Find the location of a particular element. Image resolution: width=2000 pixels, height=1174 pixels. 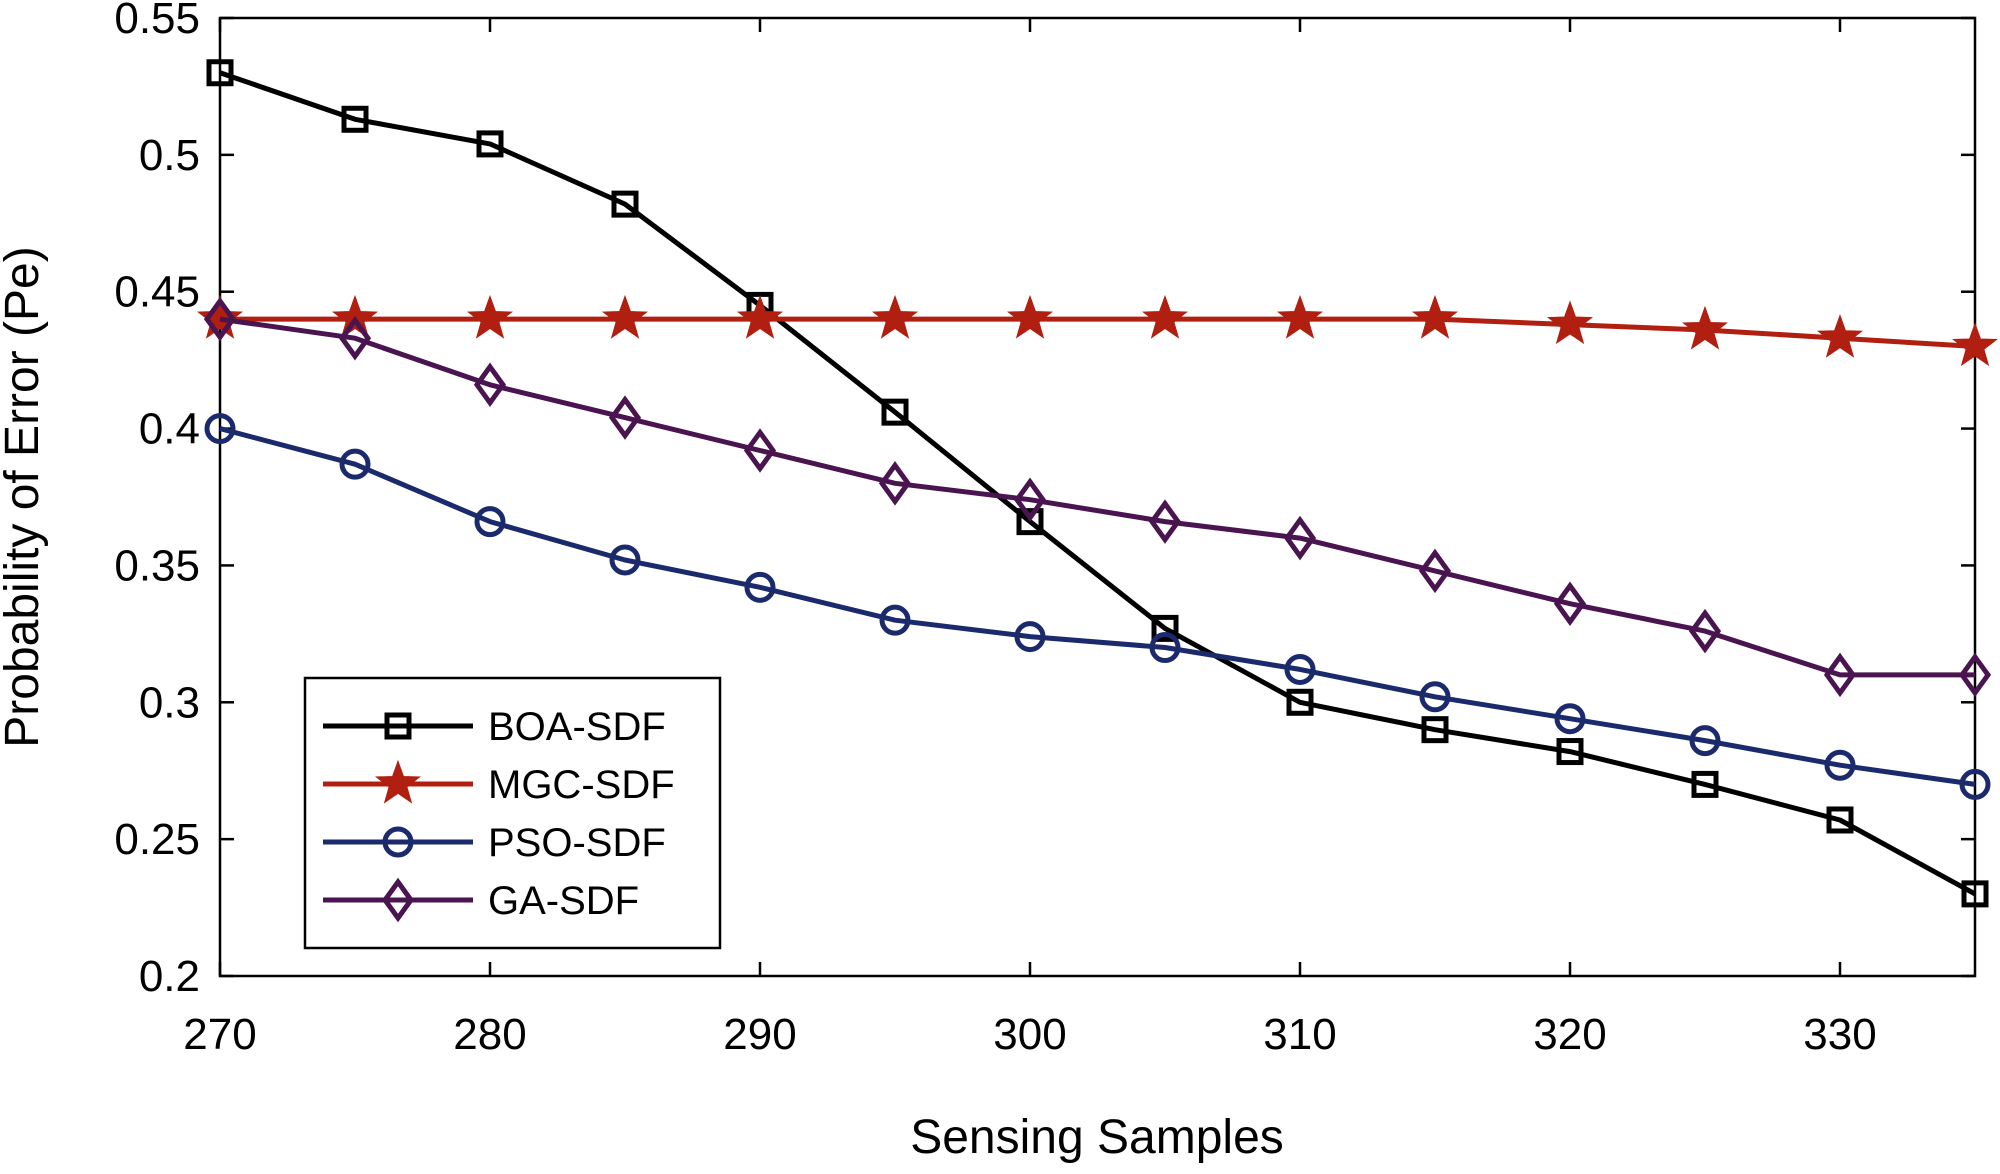

x-tick-label: 270 is located at coordinates (219, 1034).